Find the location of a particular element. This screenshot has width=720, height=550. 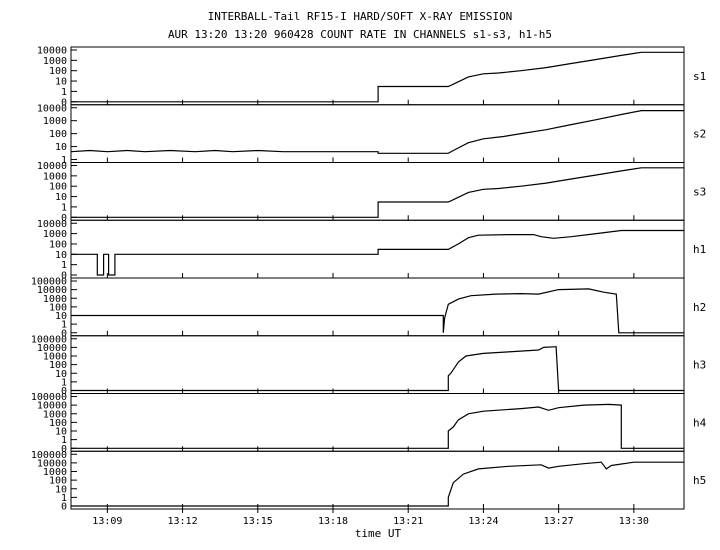

panel-s2: 1 10 100 1000 10000 s2 is located at coordinates (371, 134).